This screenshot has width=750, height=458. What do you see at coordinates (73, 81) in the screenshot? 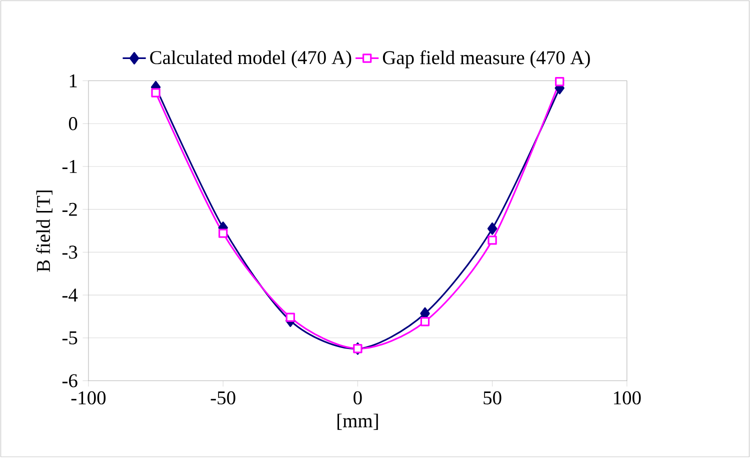
I see `y-tick-label: 1` at bounding box center [73, 81].